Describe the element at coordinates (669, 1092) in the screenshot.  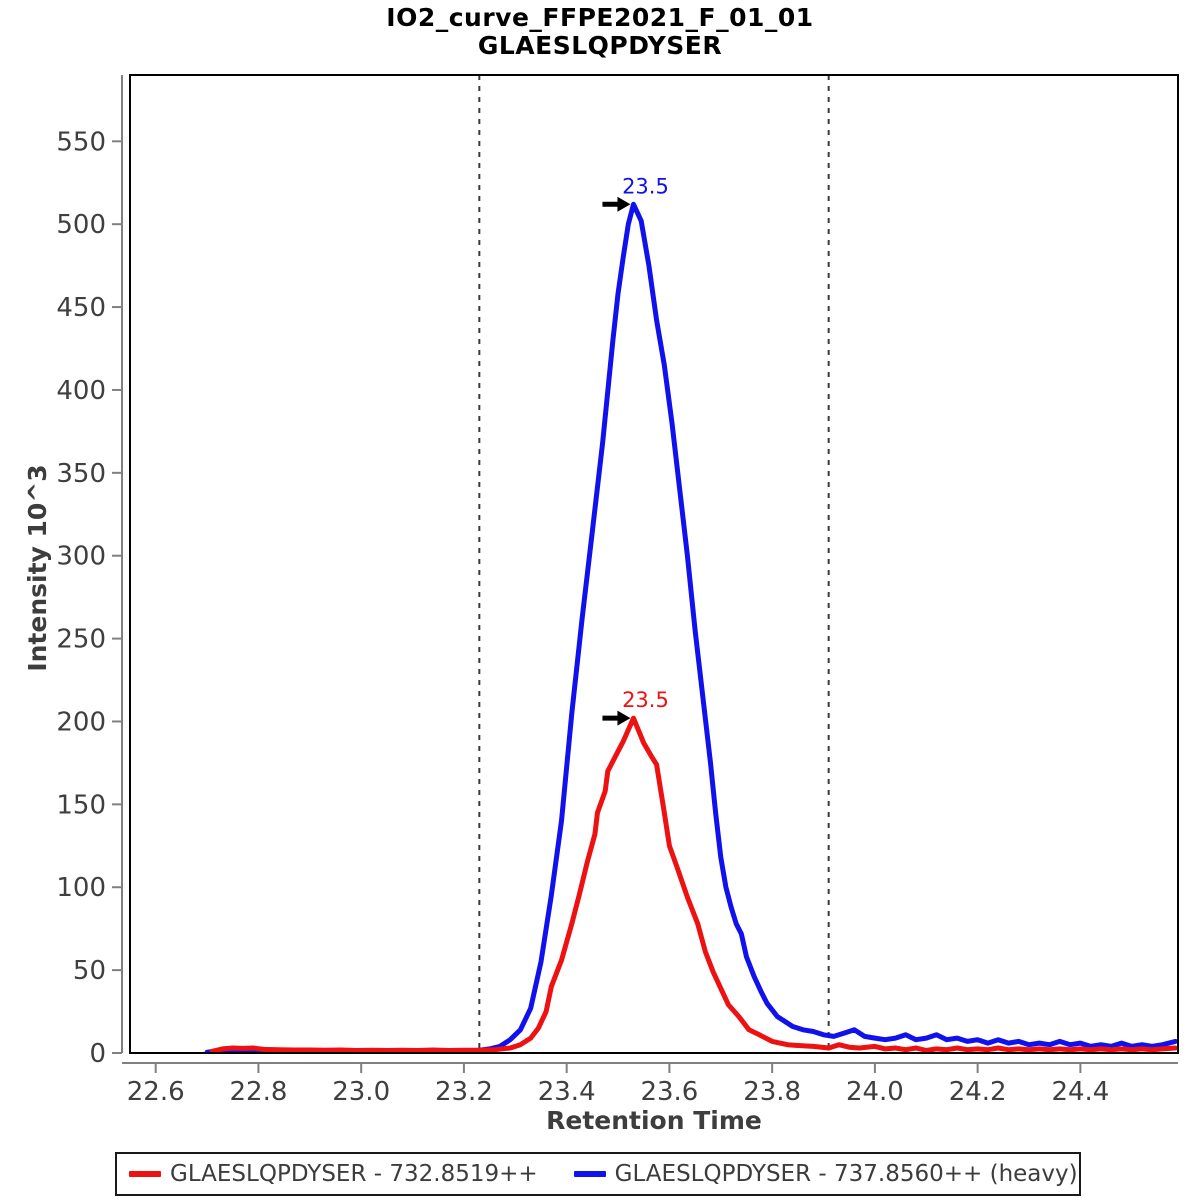
I see `x-tick-label: 23.6` at that location.